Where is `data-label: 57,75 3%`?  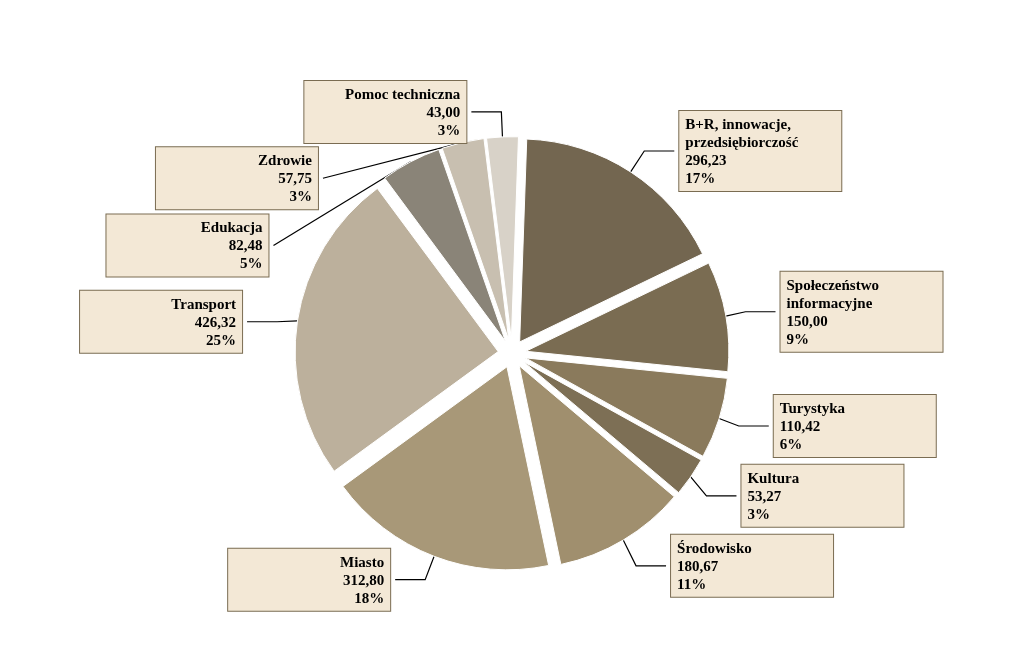 data-label: 57,75 3% is located at coordinates (295, 187).